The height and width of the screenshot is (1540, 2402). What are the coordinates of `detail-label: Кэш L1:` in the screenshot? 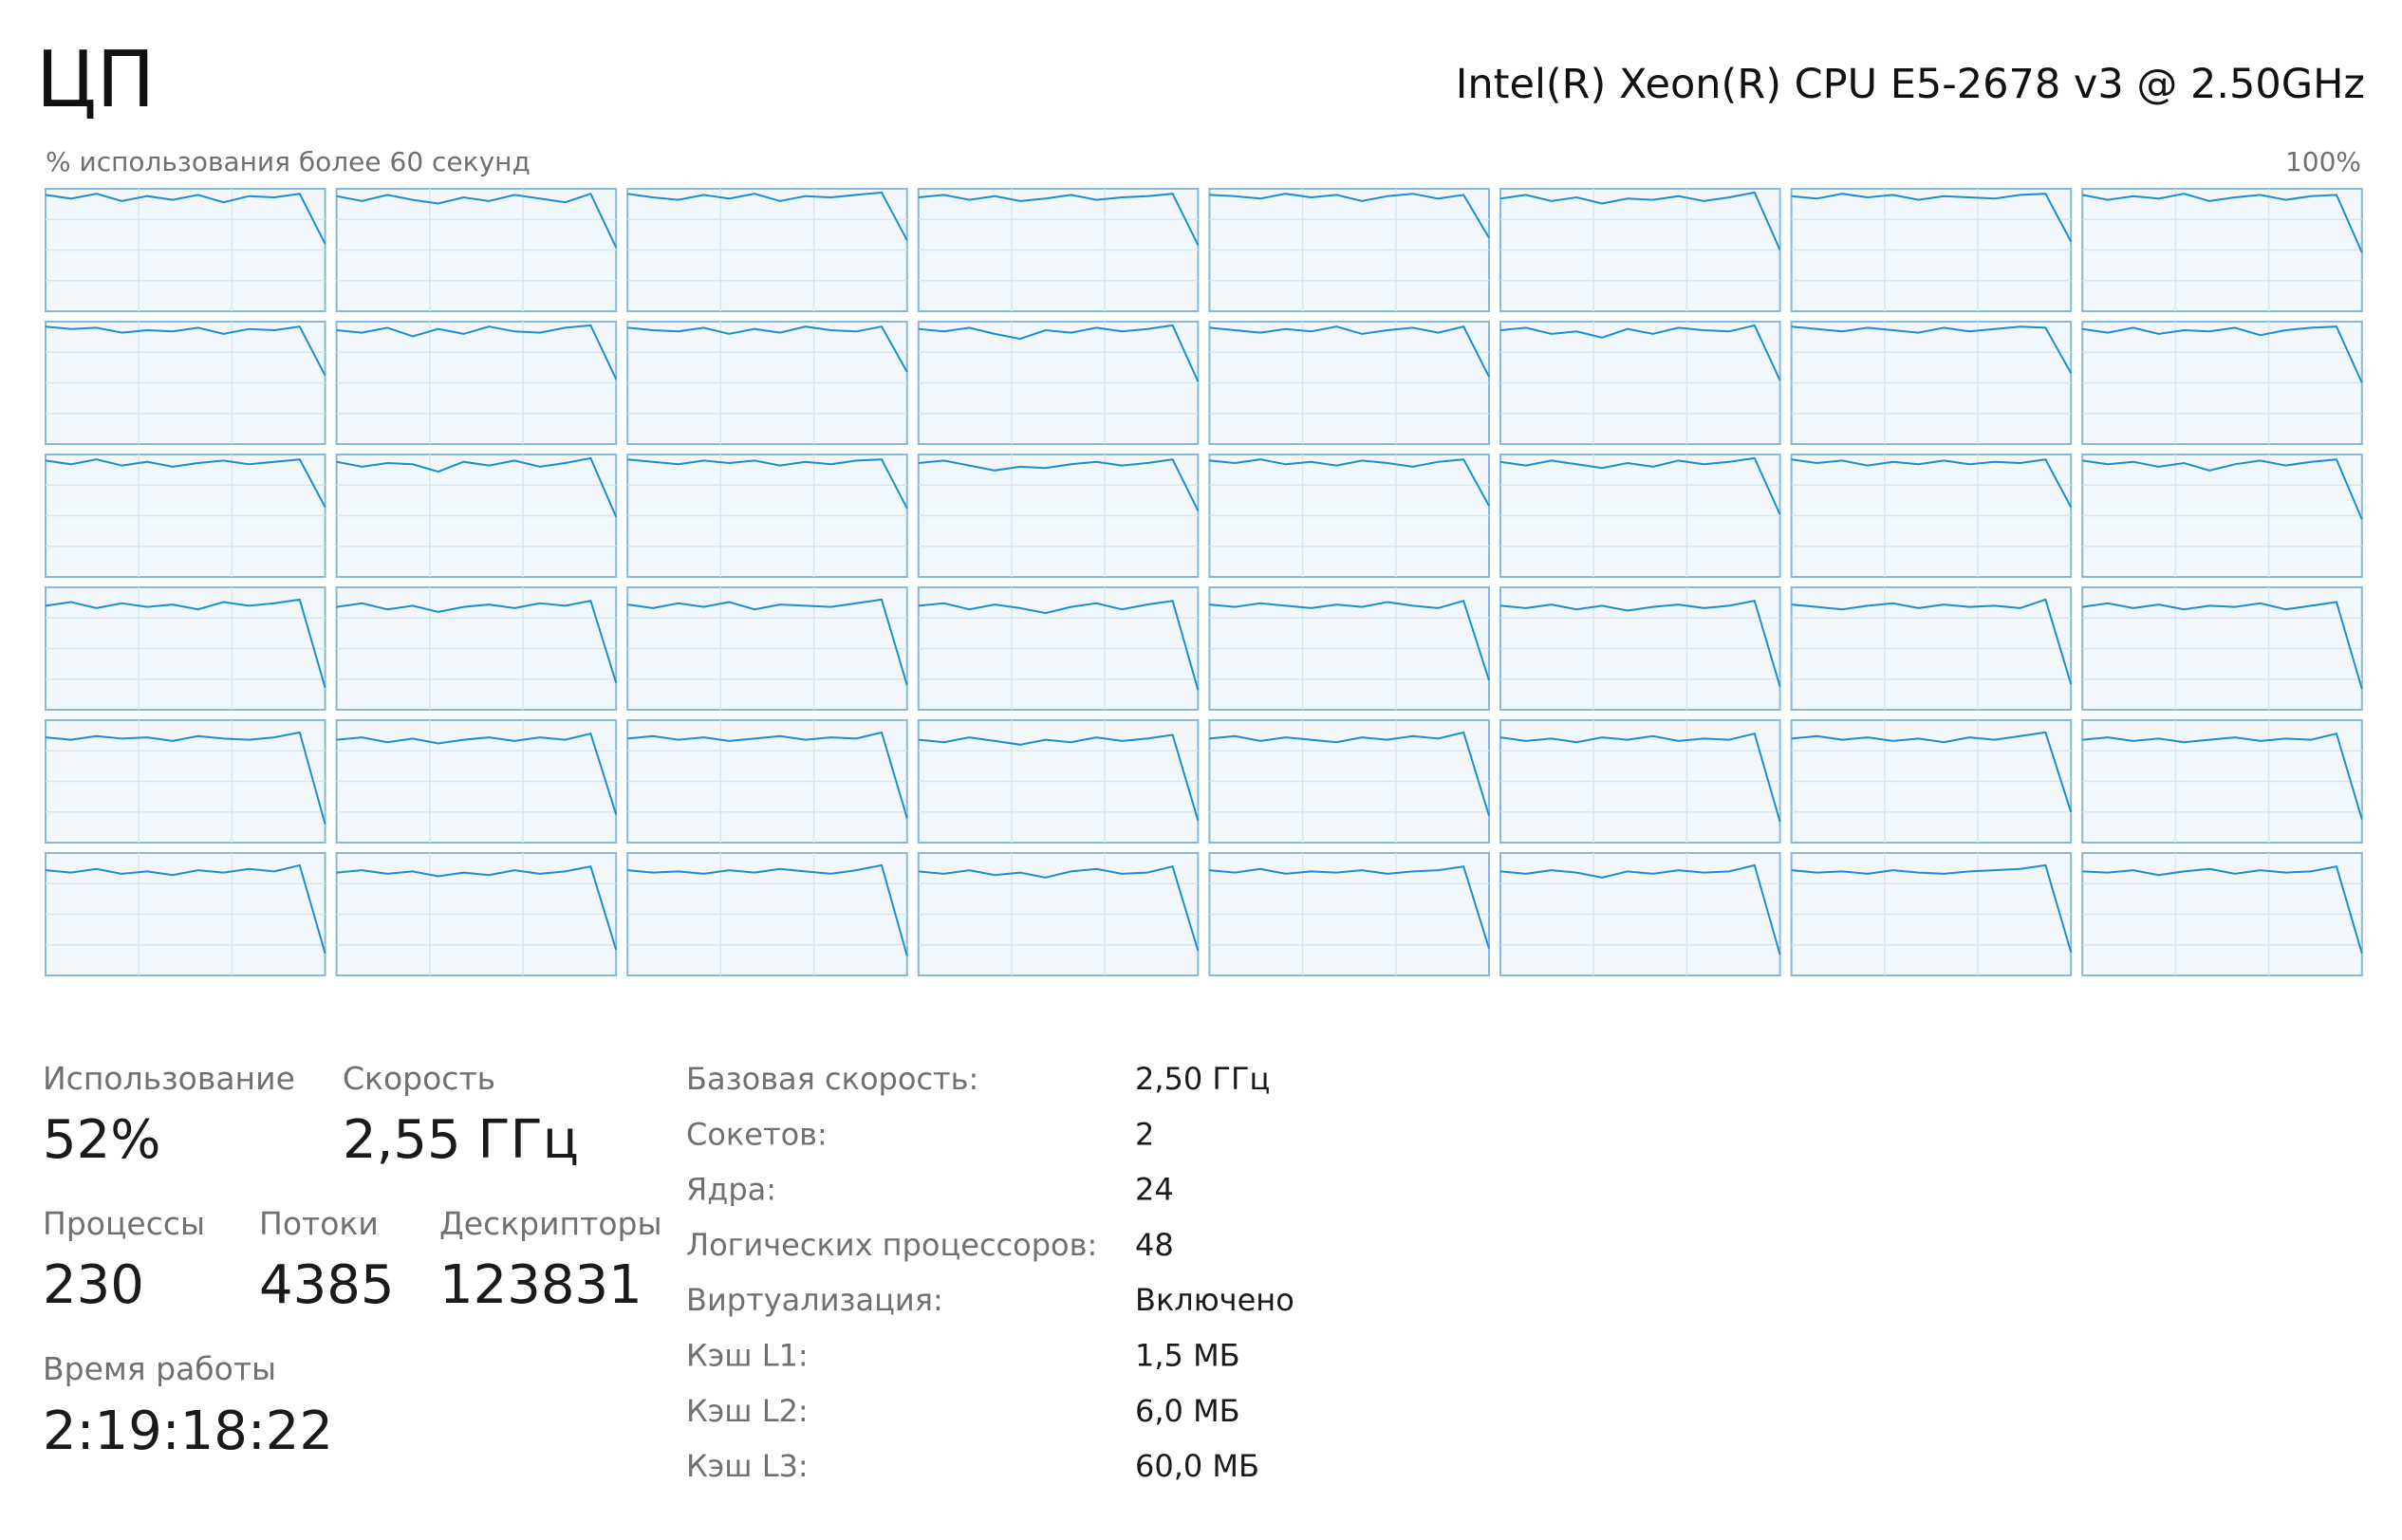 It's located at (748, 1356).